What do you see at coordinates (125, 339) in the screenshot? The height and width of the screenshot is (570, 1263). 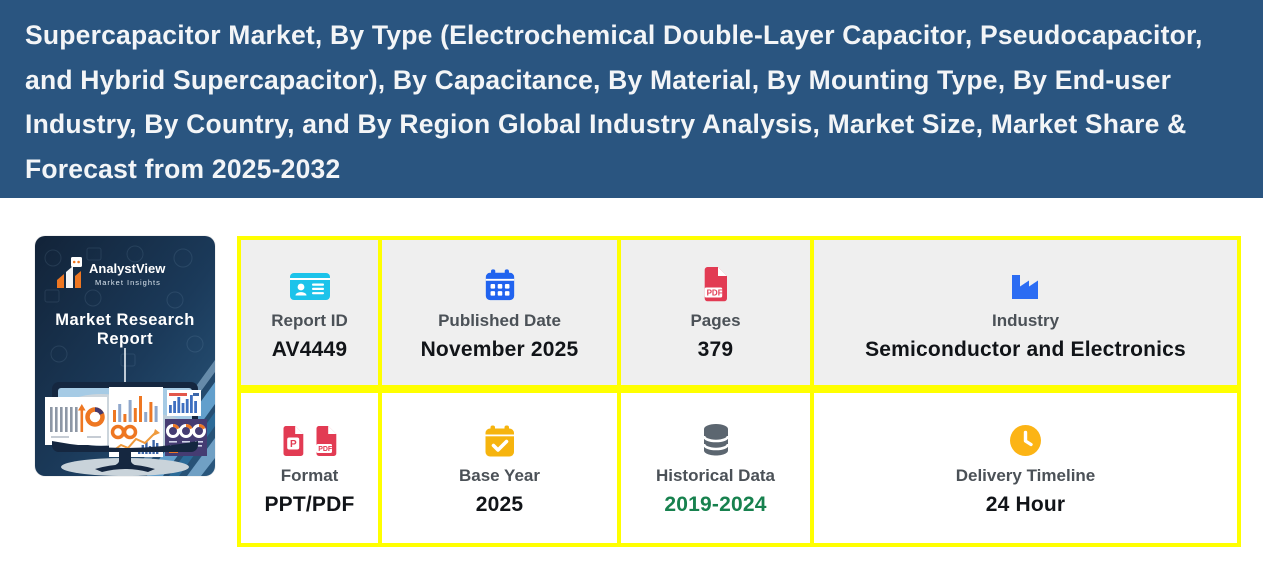 I see `cover-caption-line2: Report` at bounding box center [125, 339].